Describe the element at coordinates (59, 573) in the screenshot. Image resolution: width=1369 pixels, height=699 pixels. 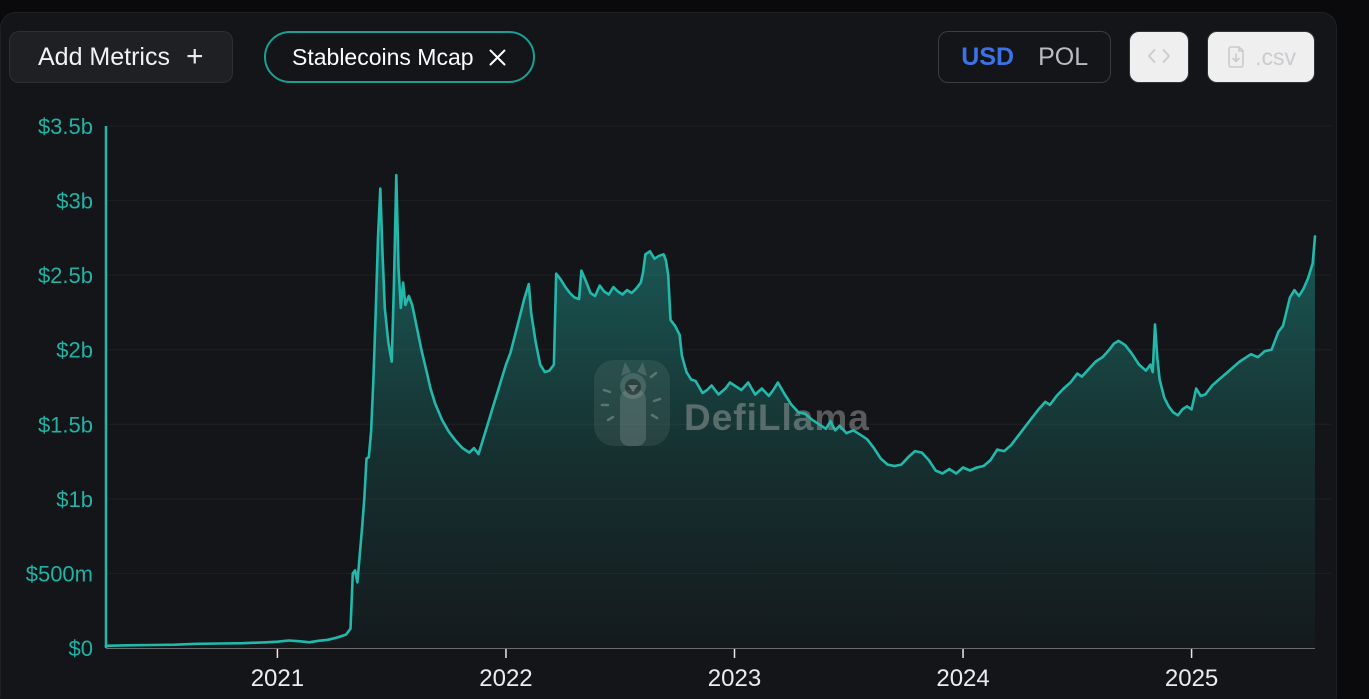
I see `y-tick-label: $500m` at that location.